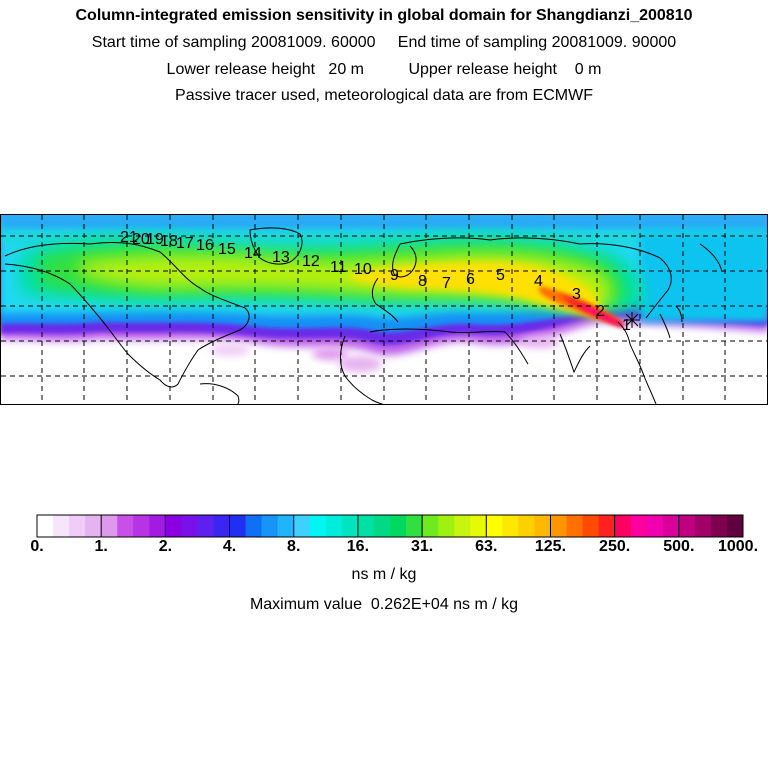 Image resolution: width=768 pixels, height=768 pixels. I want to click on colorbar-tick-label: 31., so click(422, 546).